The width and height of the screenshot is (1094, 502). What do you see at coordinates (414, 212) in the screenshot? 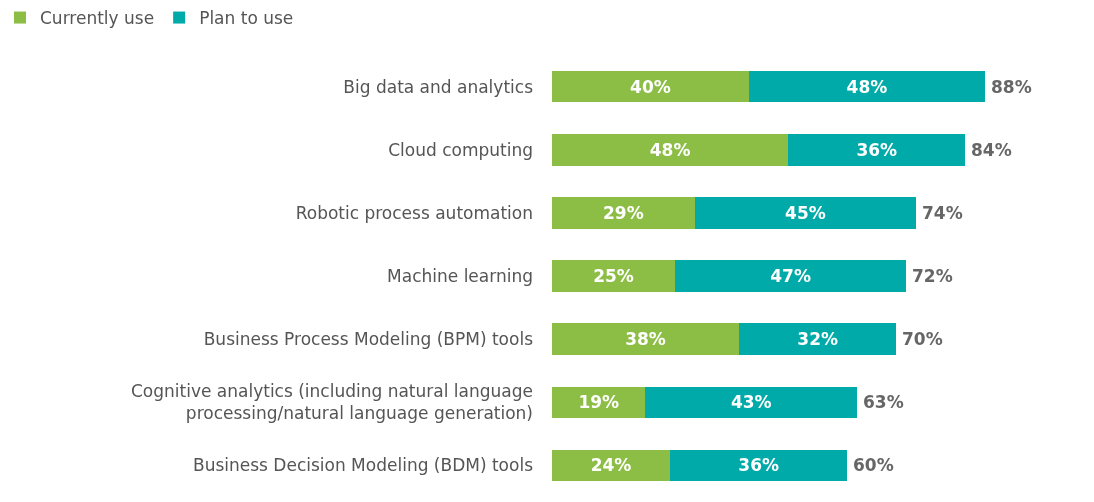
I see `y-tick-label: Robotic process automation` at bounding box center [414, 212].